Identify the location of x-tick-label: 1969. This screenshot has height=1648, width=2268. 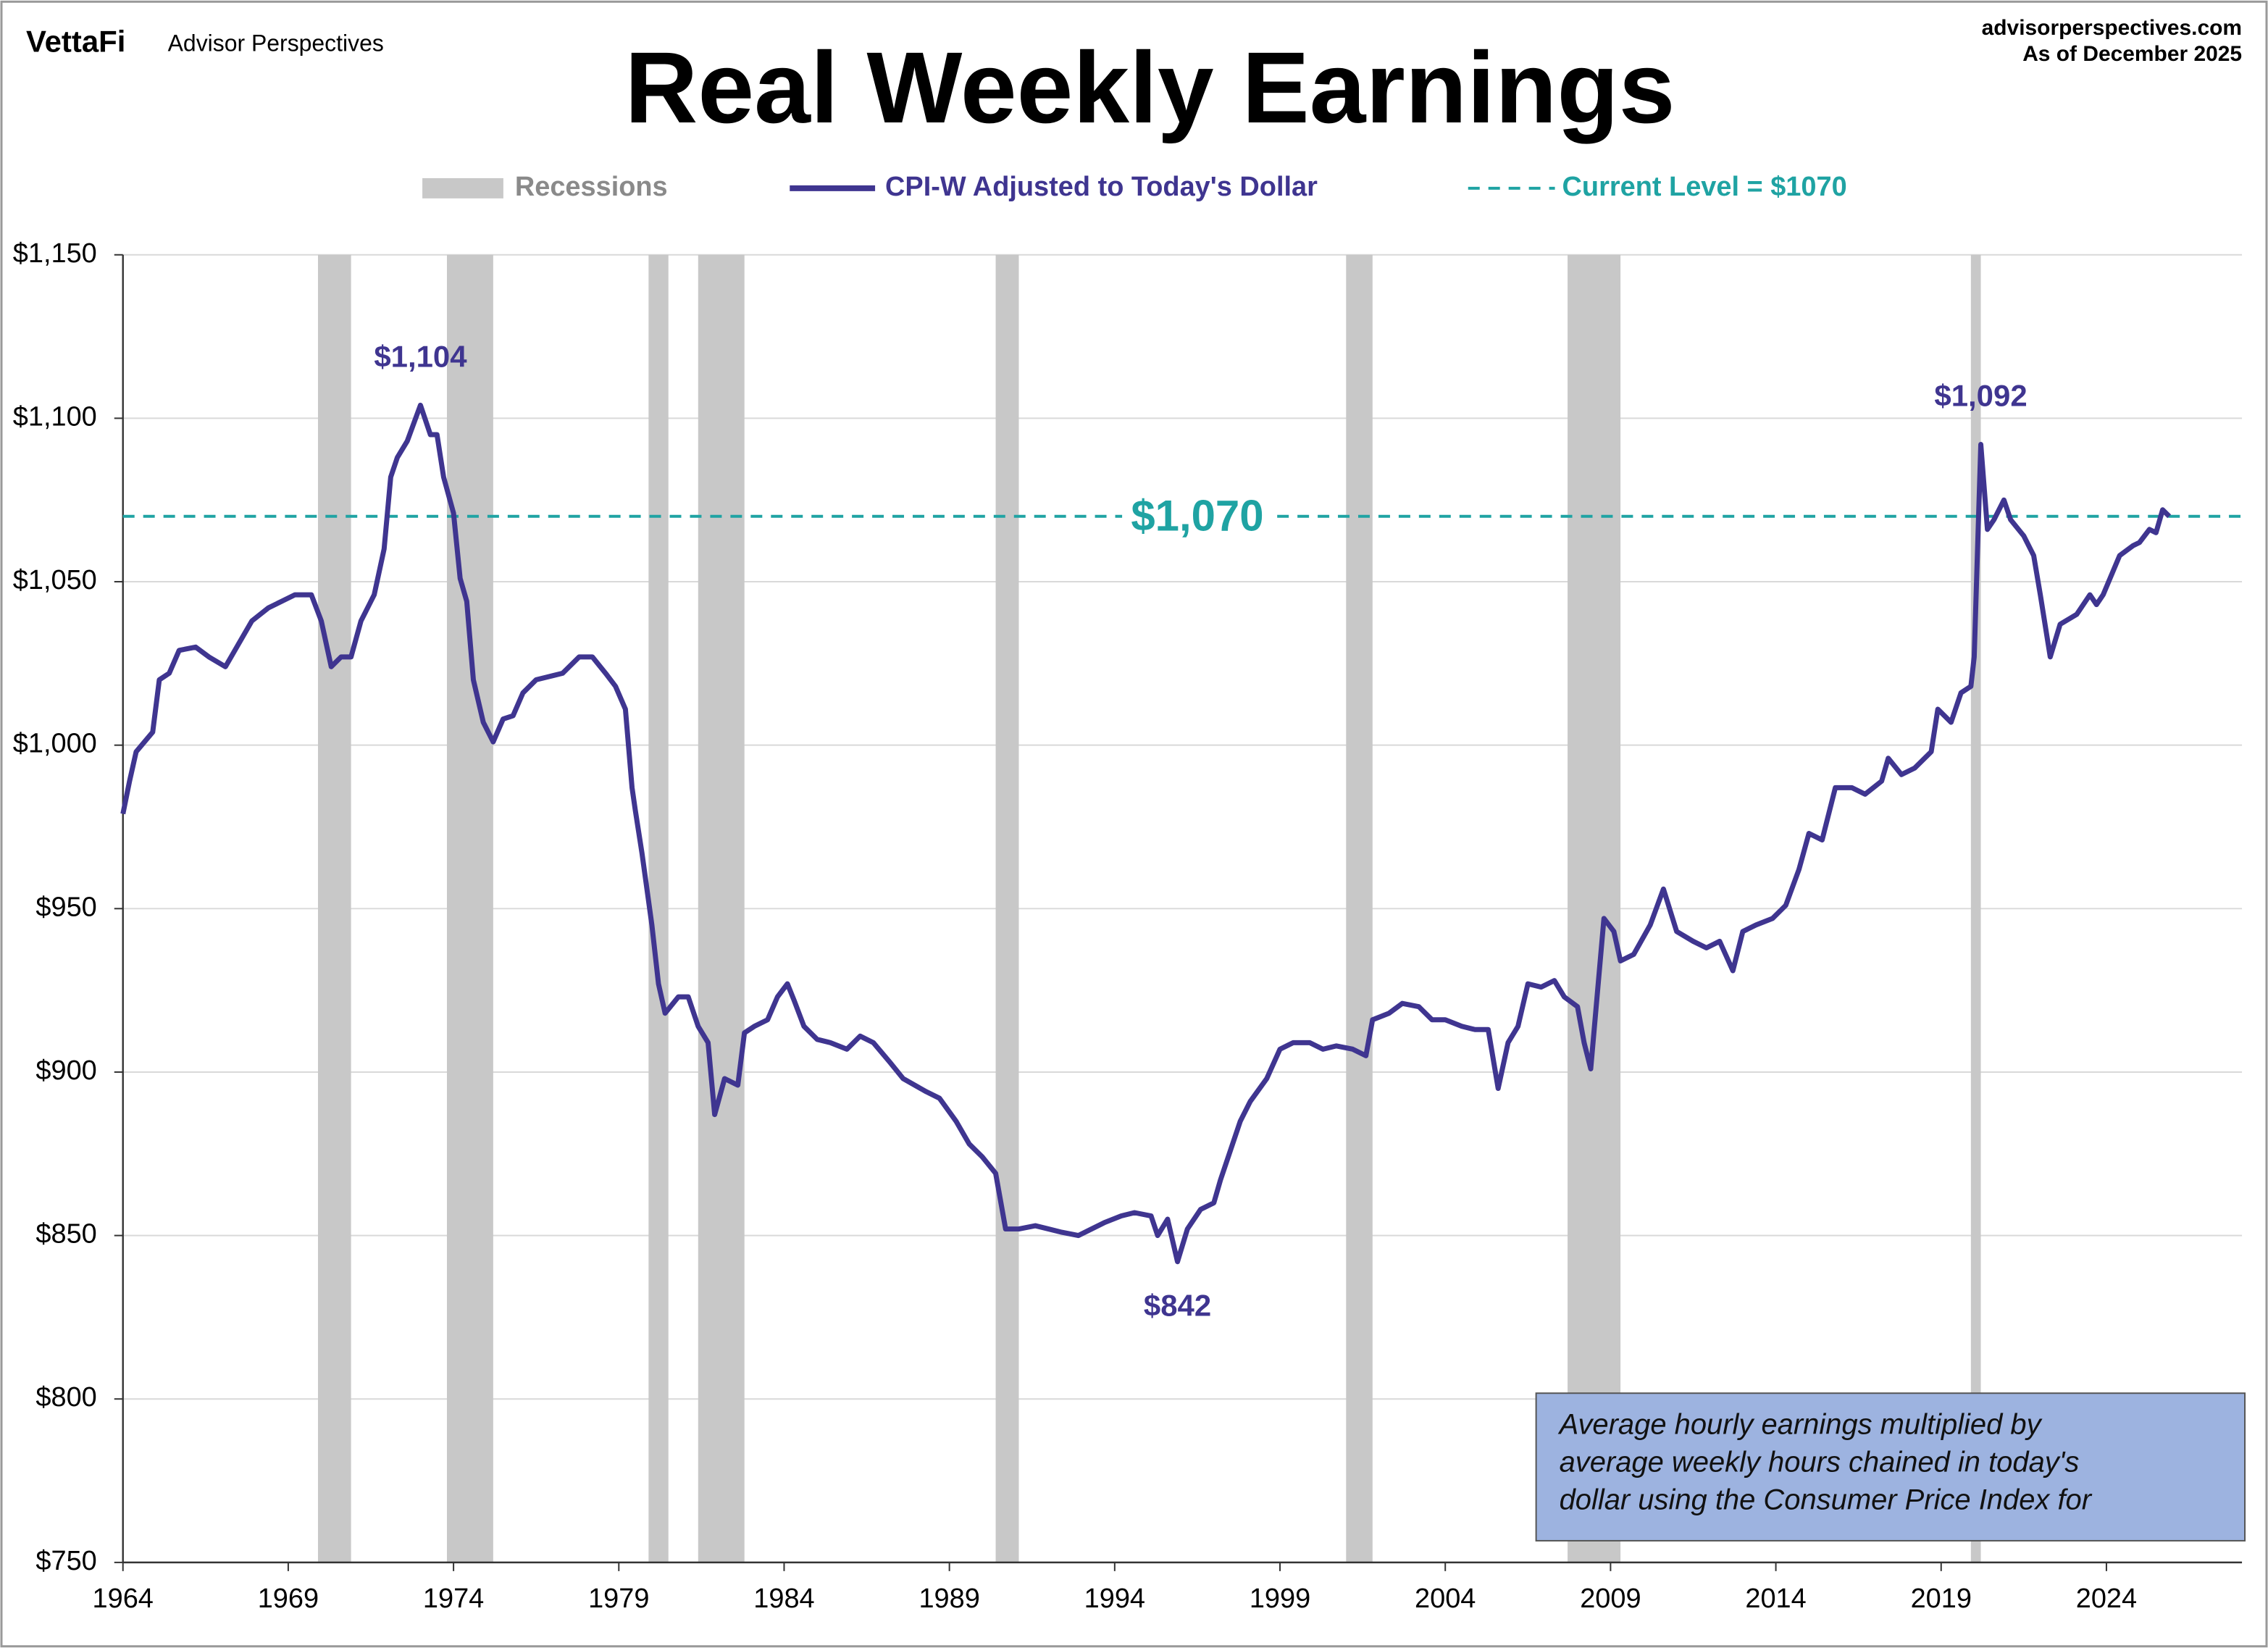
(289, 1599).